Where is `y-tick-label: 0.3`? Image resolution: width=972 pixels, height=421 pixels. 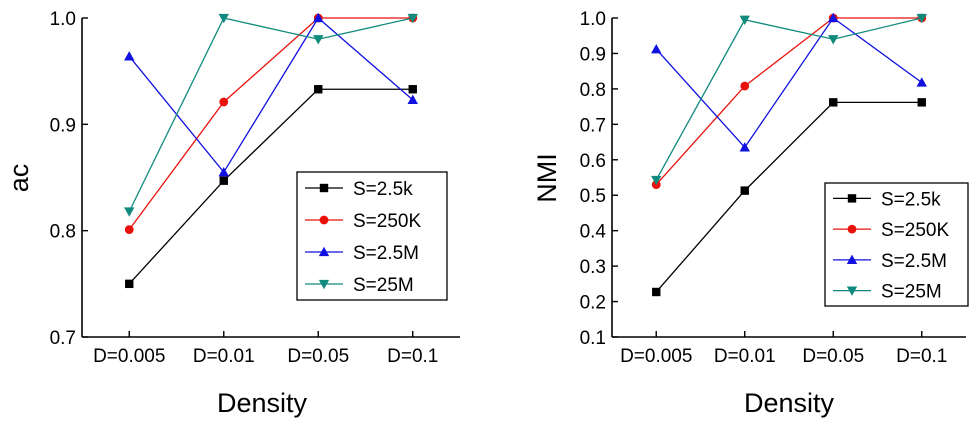
y-tick-label: 0.3 is located at coordinates (593, 267).